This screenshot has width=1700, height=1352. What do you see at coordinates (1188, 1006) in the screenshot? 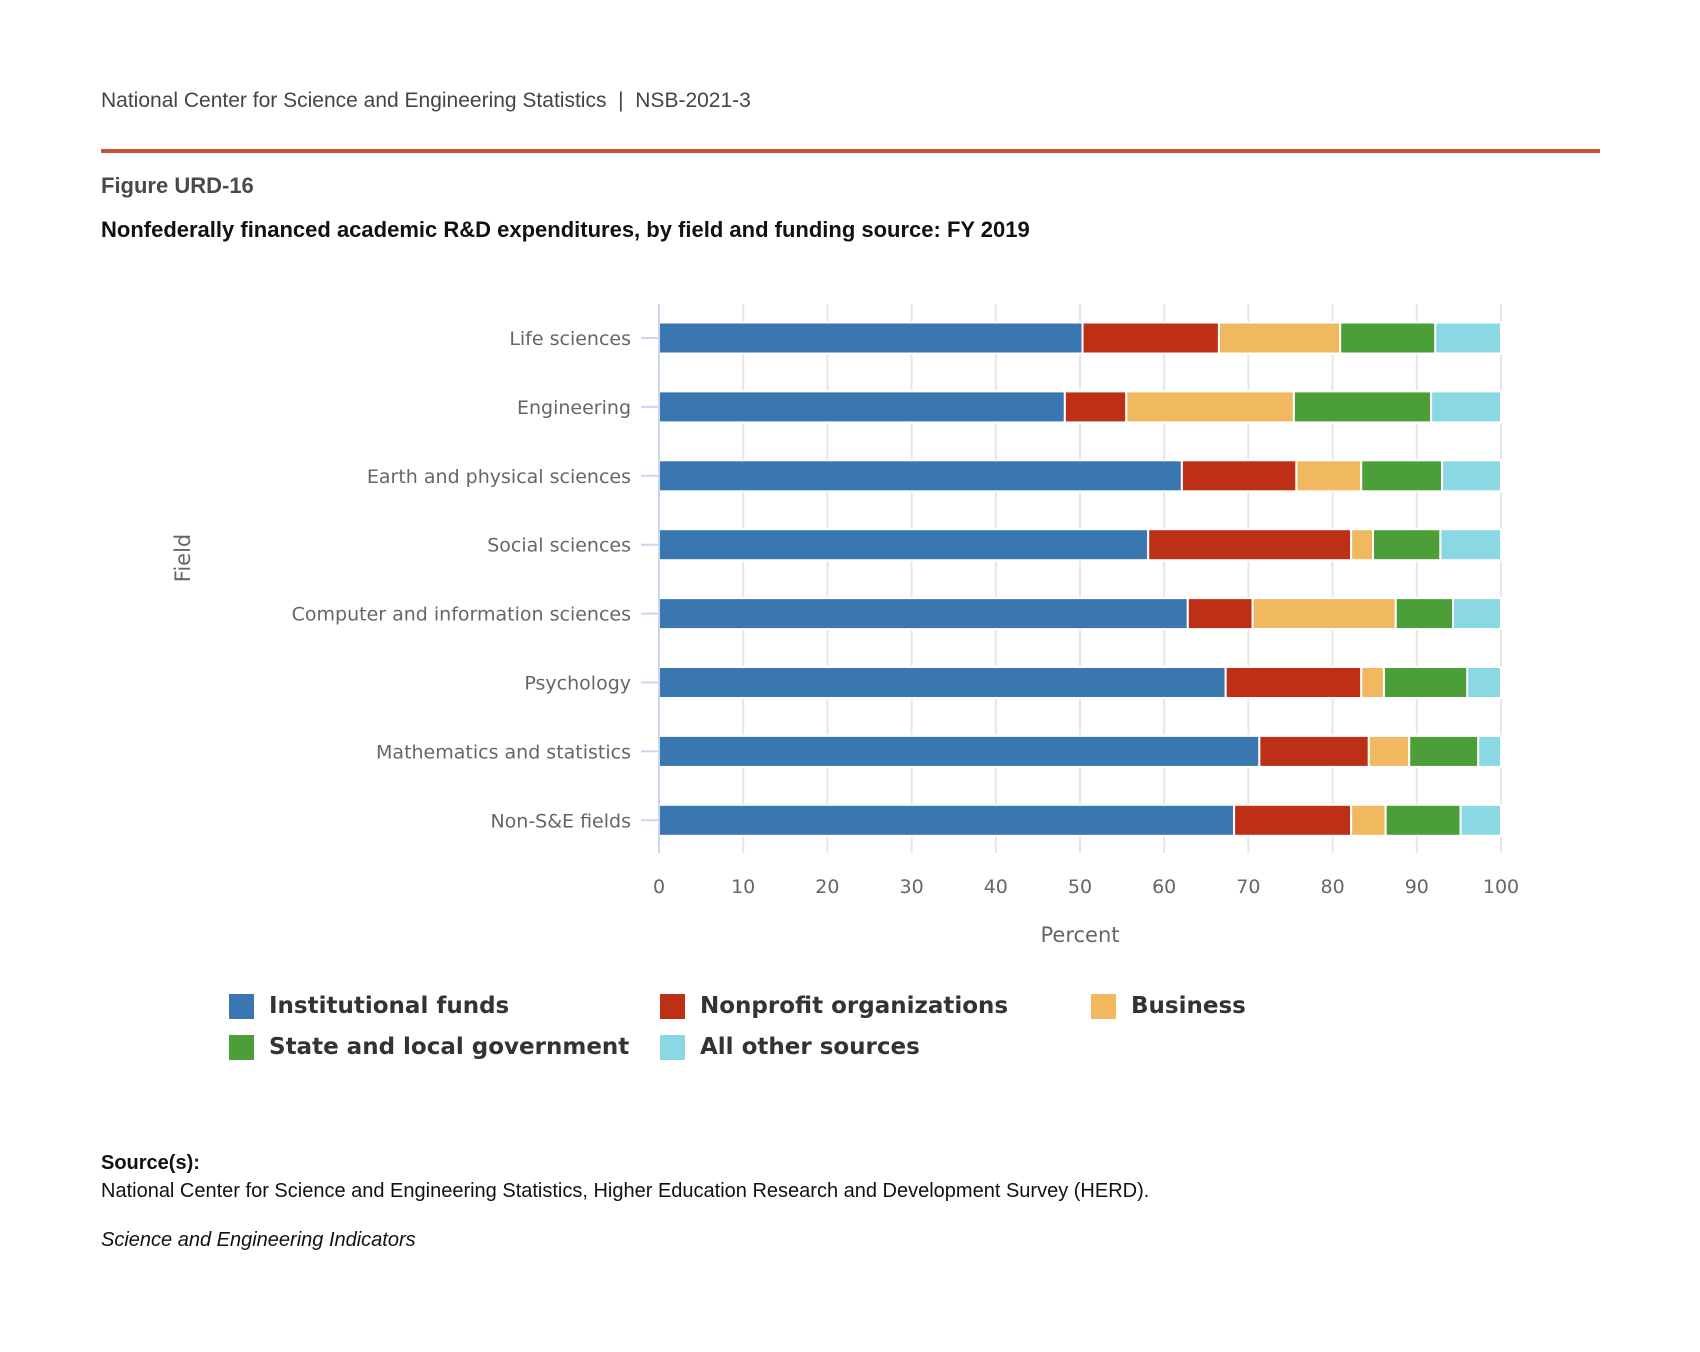
I see `legend-label: Business` at bounding box center [1188, 1006].